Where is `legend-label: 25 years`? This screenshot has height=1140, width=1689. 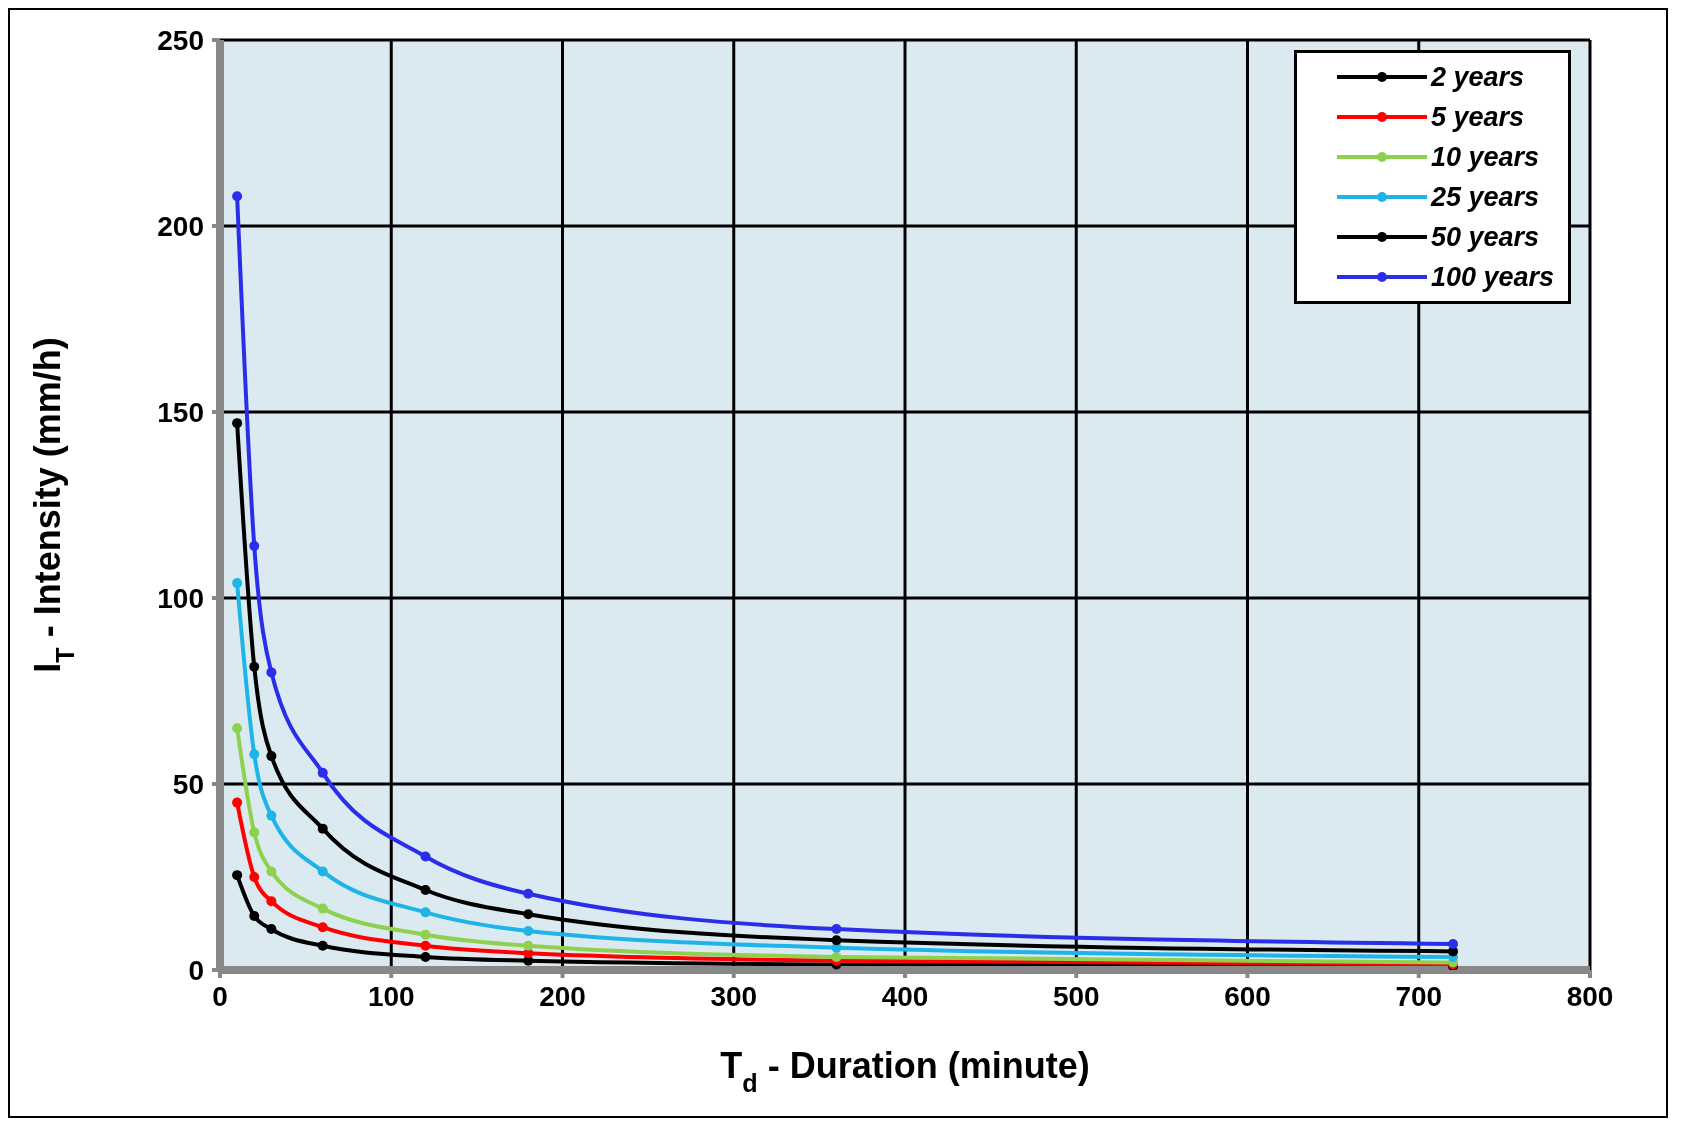
legend-label: 25 years is located at coordinates (1484, 197).